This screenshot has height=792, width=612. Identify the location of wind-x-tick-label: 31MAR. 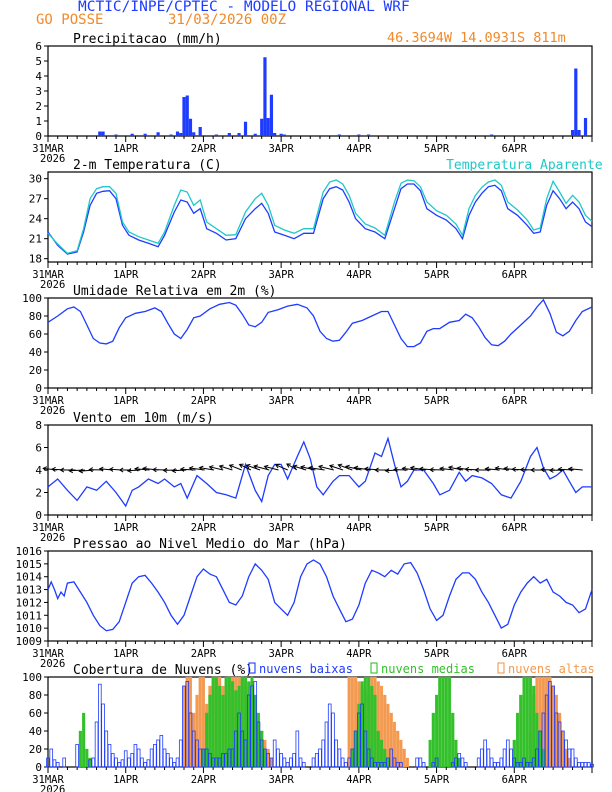
(48, 528).